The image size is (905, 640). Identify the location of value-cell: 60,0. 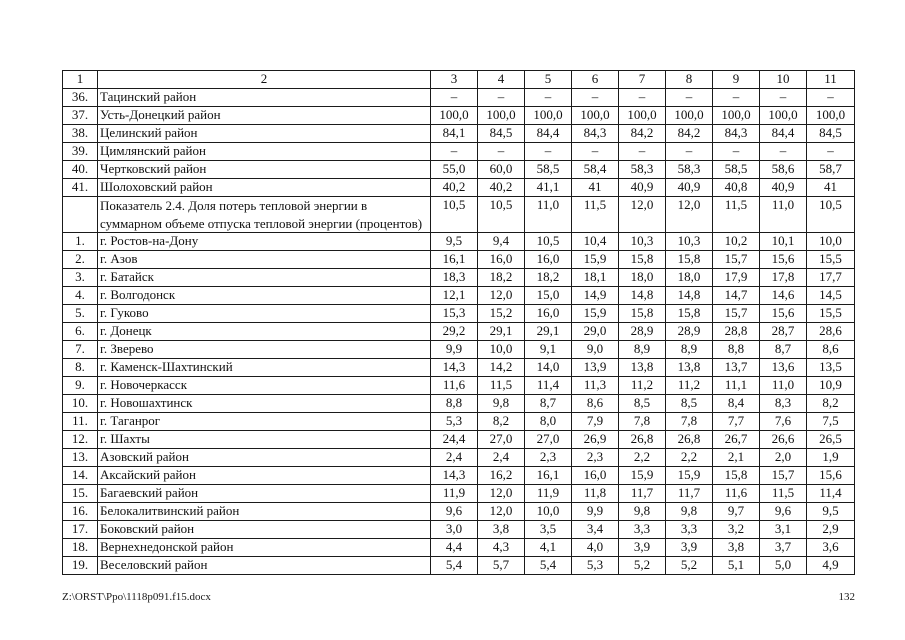
(501, 169).